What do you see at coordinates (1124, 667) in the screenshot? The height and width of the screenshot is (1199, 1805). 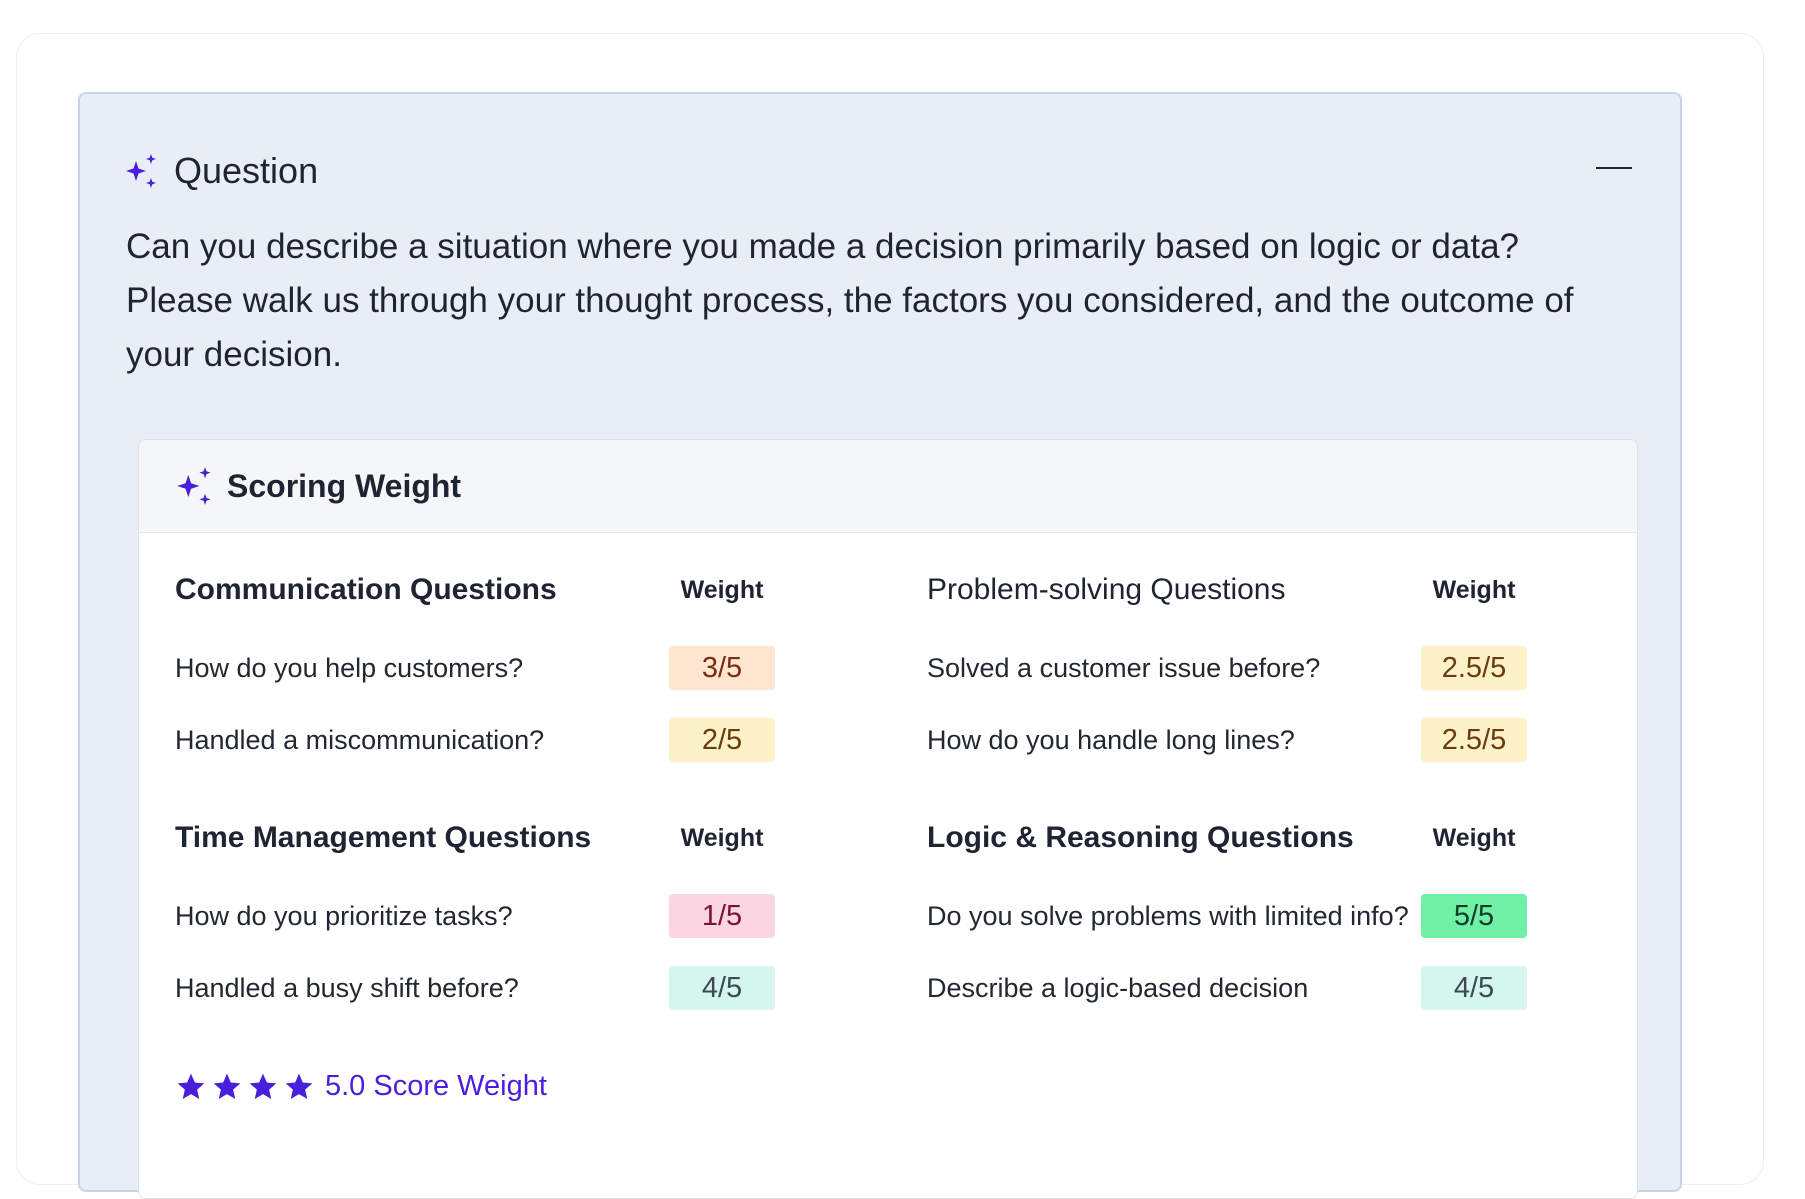 I see `row-label: Solved a customer issue before?` at bounding box center [1124, 667].